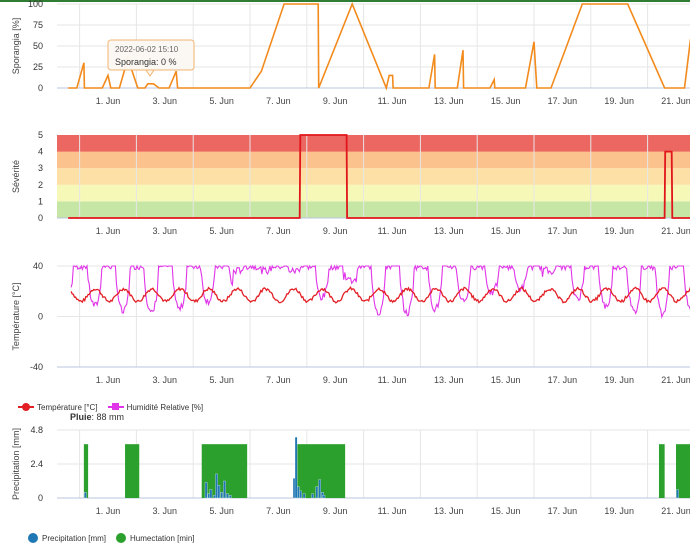  I want to click on legend-chart4: Precipitation [mm] Humectation [min], so click(116, 538).